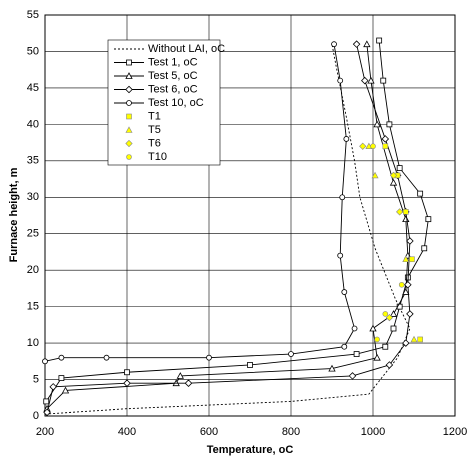 This screenshot has height=465, width=474. What do you see at coordinates (291, 432) in the screenshot?
I see `x-tick-label: 800` at bounding box center [291, 432].